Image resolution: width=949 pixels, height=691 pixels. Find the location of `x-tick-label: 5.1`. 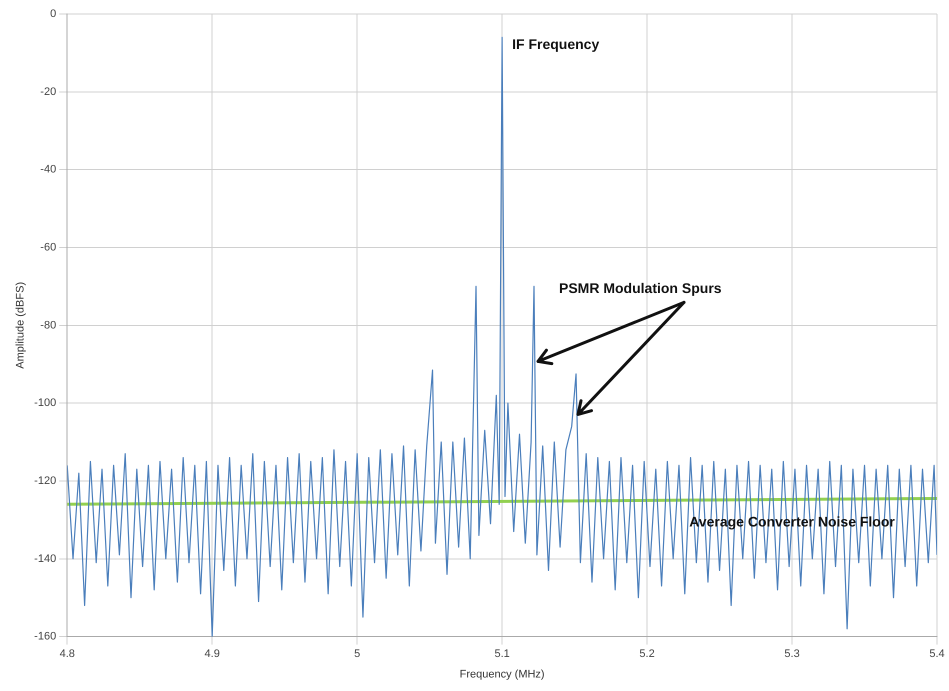

x-tick-label: 5.1 is located at coordinates (502, 654).